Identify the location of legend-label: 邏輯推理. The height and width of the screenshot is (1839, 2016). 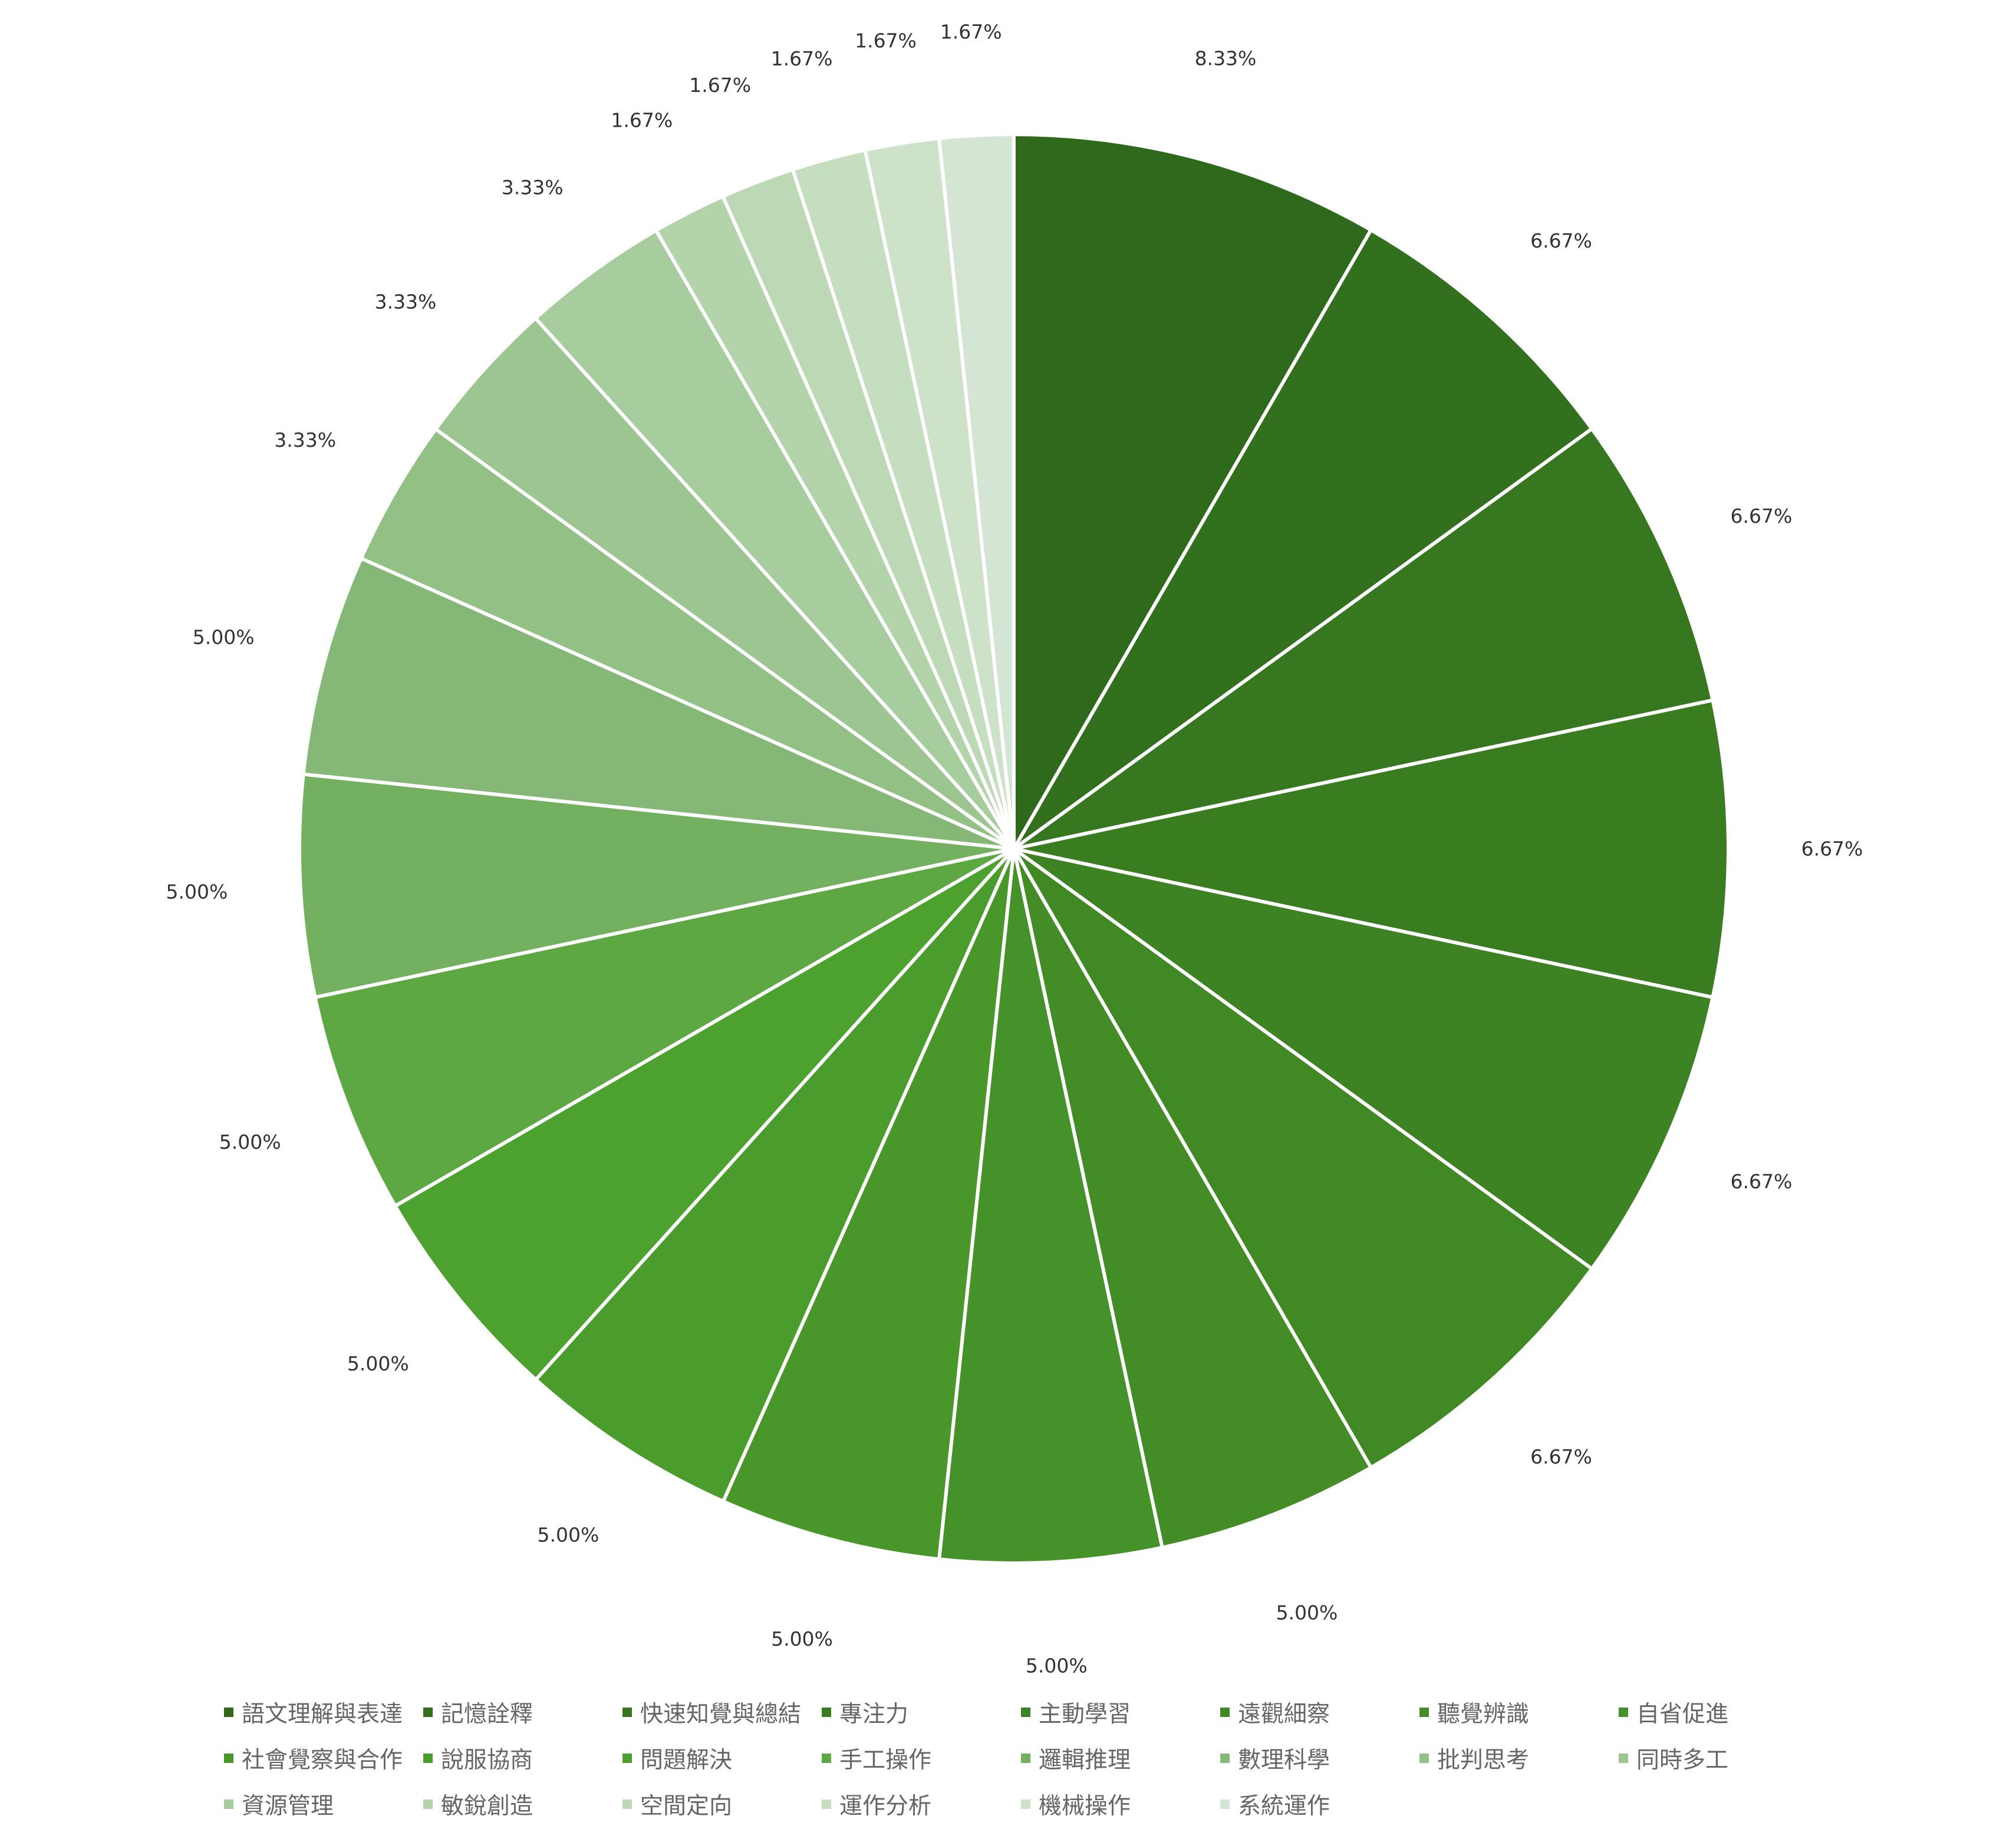
(1085, 1760).